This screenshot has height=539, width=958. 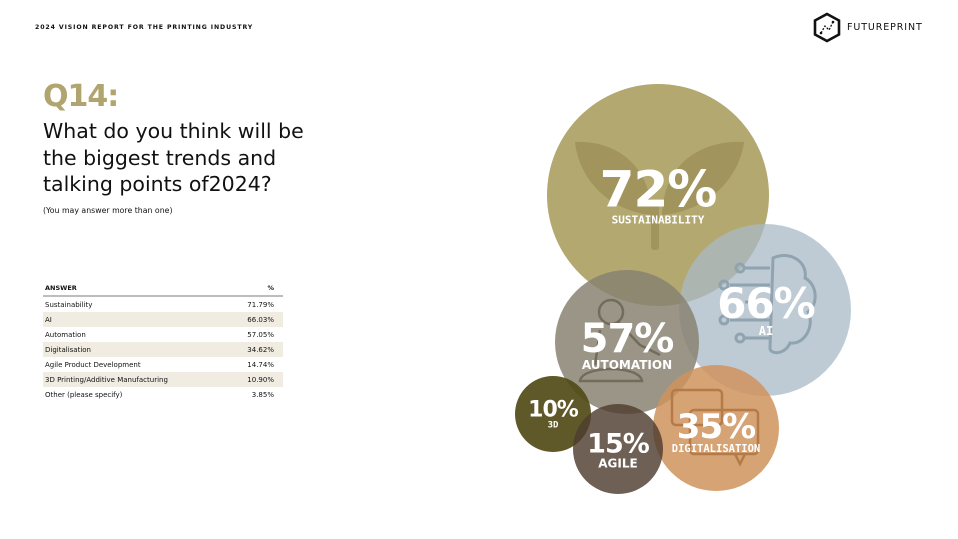 I want to click on label-digitalisation: 35% DIGITALISATION, so click(x=716, y=430).